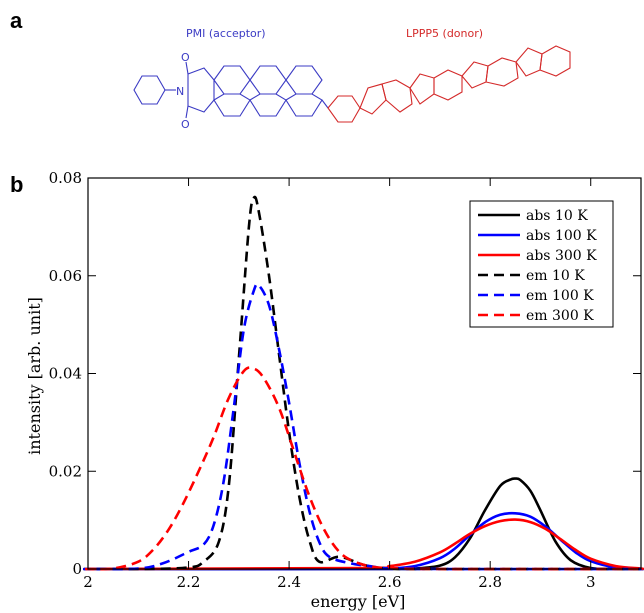  I want to click on y-tick-label: 0.02, so click(65, 471).